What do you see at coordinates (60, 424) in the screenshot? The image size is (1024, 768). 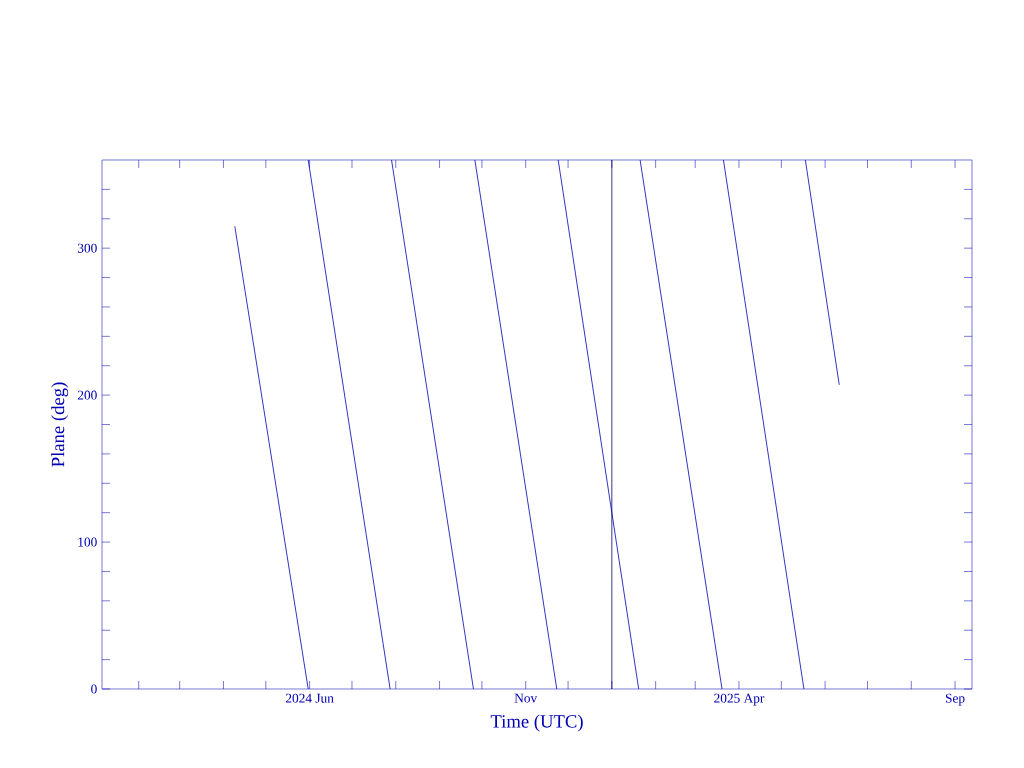 I see `y-axis-title: Plane (deg)` at bounding box center [60, 424].